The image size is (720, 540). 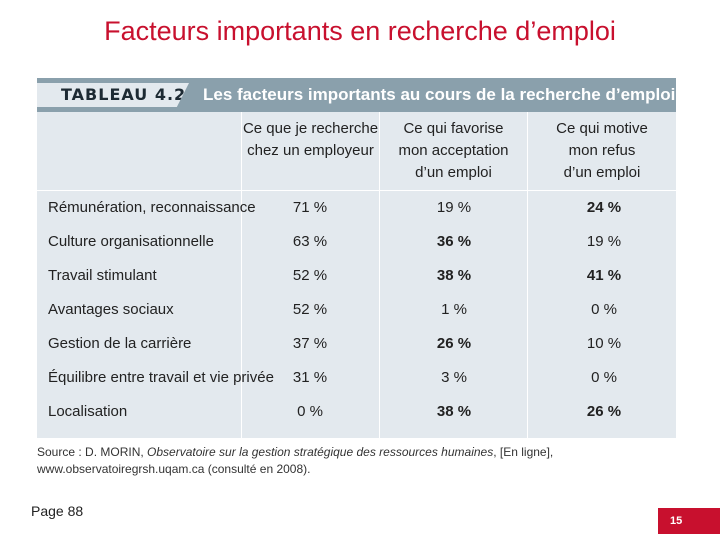 I want to click on row-label: Avantages sociaux, so click(x=111, y=309).